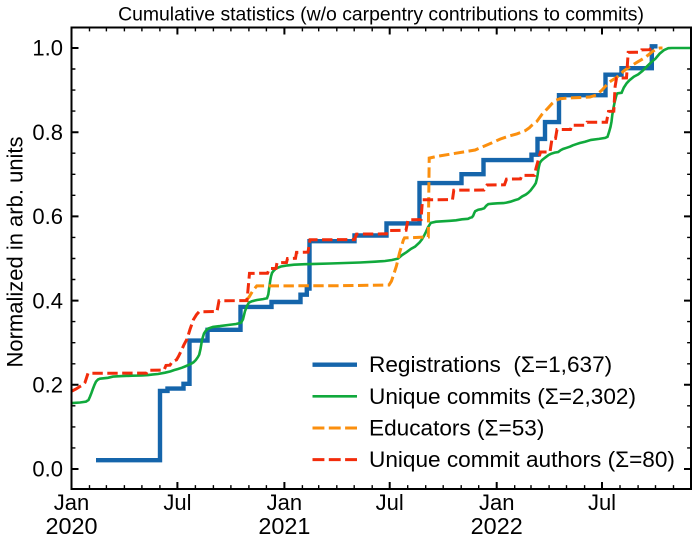  Describe the element at coordinates (71, 526) in the screenshot. I see `svg-text: 2020` at that location.